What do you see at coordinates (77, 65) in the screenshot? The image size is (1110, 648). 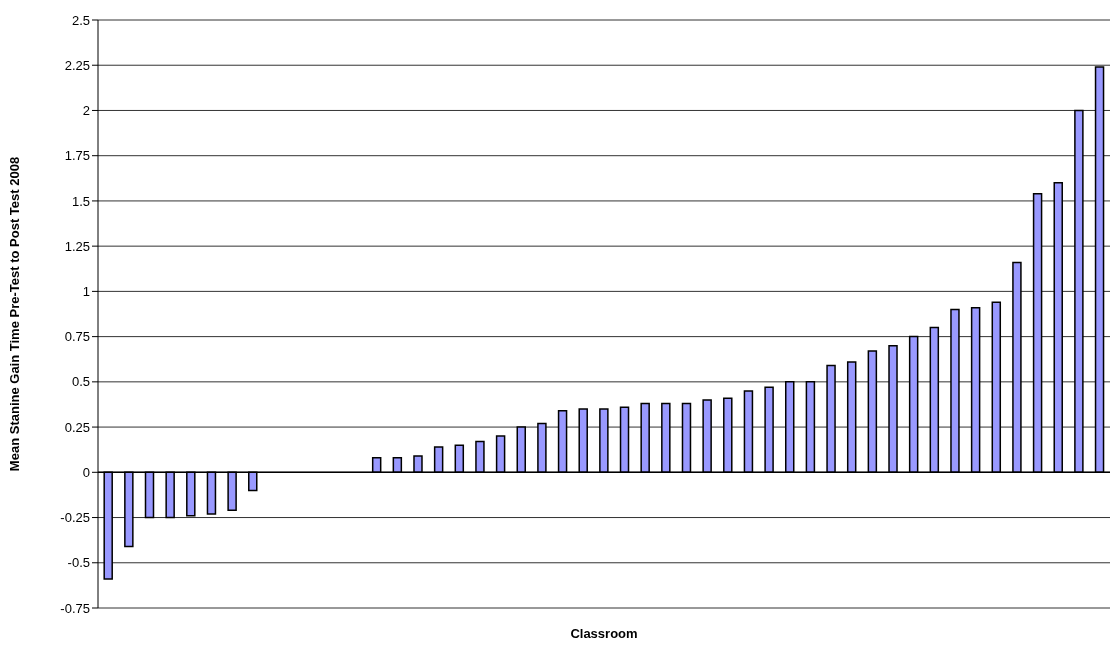 I see `y-tick-label: 2.25` at bounding box center [77, 65].